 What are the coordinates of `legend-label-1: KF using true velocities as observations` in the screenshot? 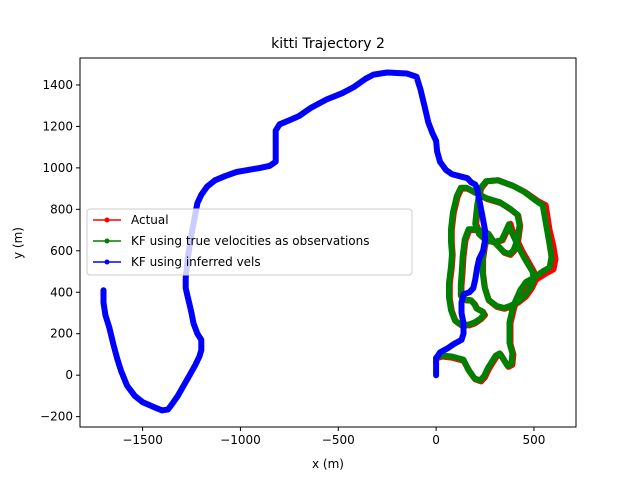 It's located at (250, 241).